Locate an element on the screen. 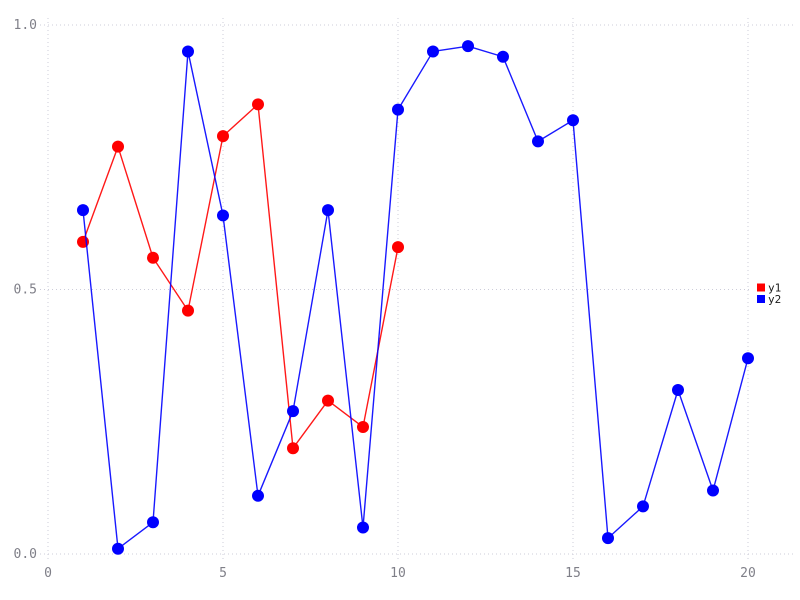 Image resolution: width=800 pixels, height=600 pixels. x-tick-label-15: 15 is located at coordinates (573, 573).